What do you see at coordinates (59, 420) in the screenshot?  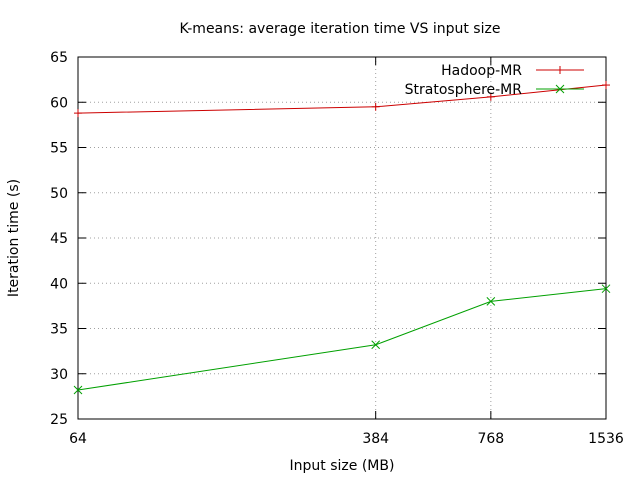 I see `y-tick-label: 25` at bounding box center [59, 420].